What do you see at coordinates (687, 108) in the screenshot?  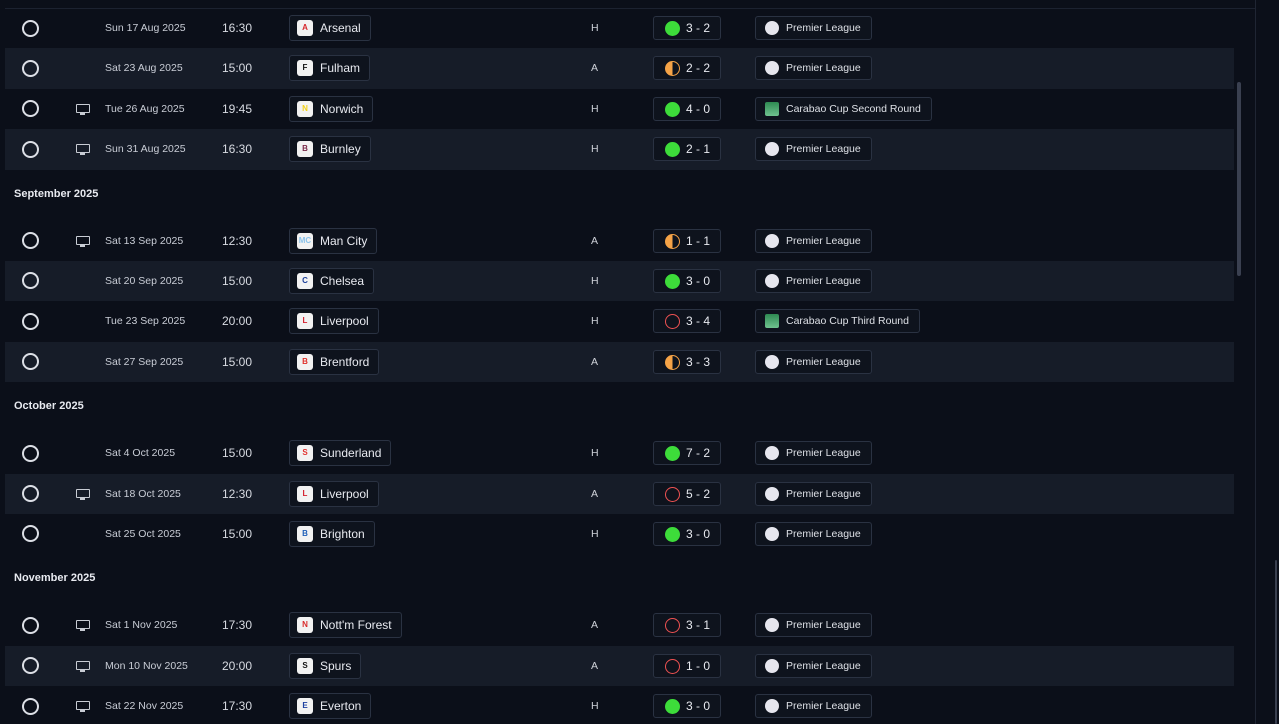 I see `result-button: 4 - 0` at bounding box center [687, 108].